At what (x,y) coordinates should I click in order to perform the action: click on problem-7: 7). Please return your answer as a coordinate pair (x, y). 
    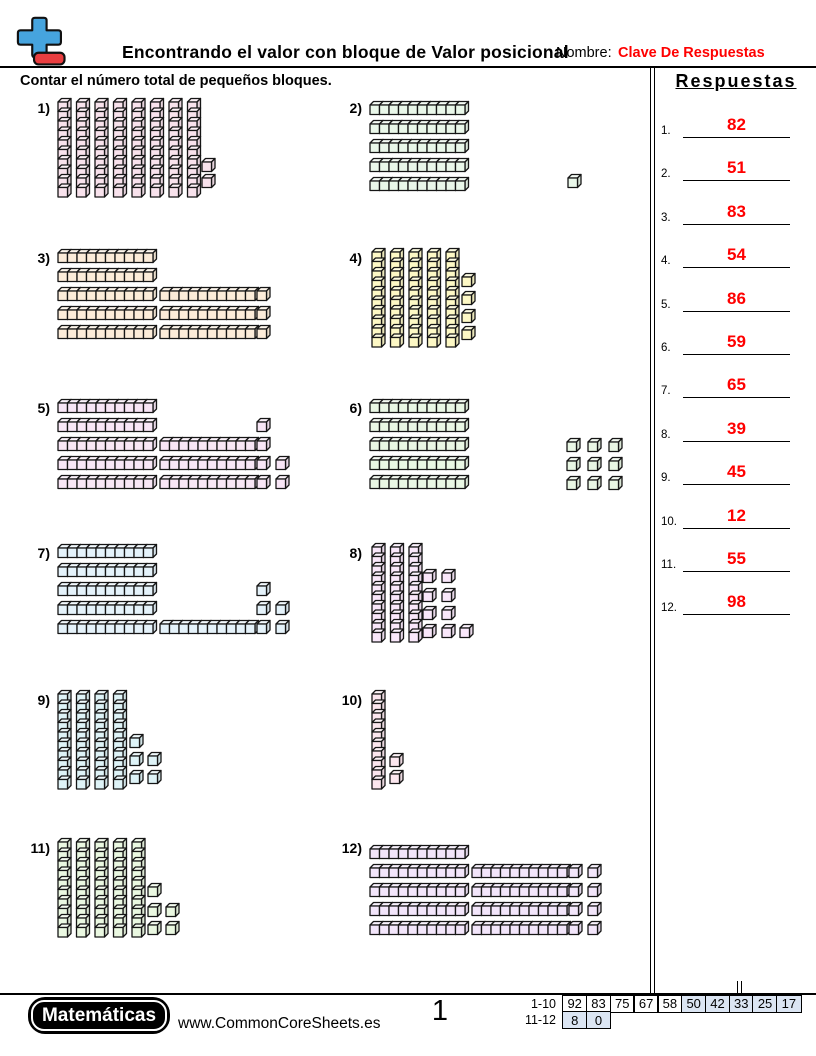
    Looking at the image, I should click on (168, 604).